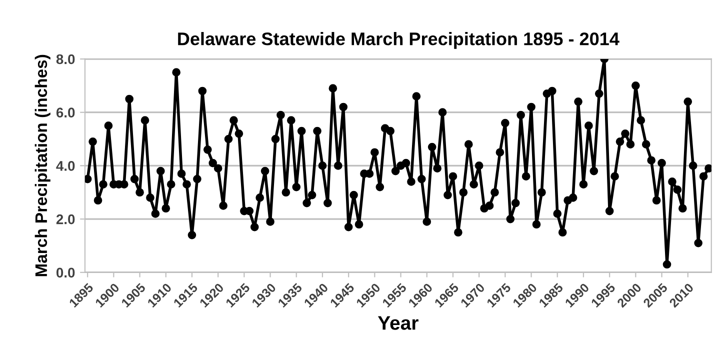 This screenshot has width=720, height=347. Describe the element at coordinates (65, 113) in the screenshot. I see `y-tick-label: 6.0` at that location.